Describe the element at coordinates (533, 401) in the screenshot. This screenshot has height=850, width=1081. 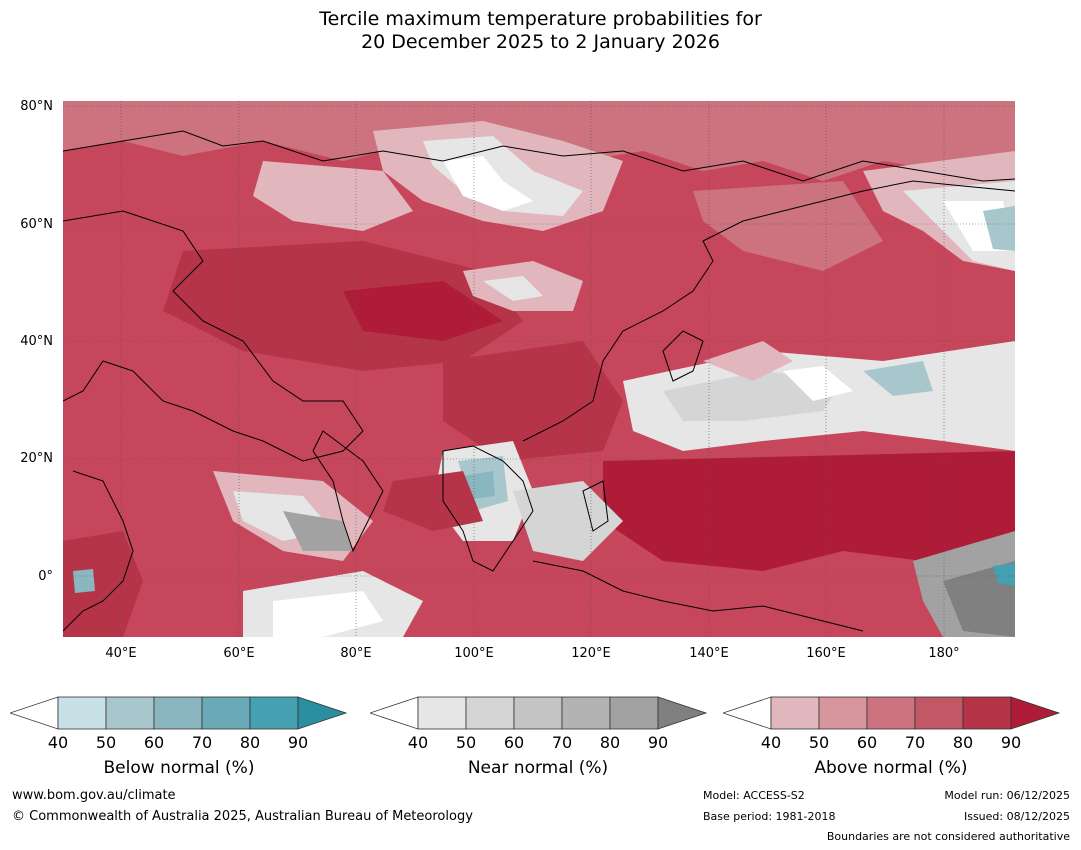
I see `region-china` at that location.